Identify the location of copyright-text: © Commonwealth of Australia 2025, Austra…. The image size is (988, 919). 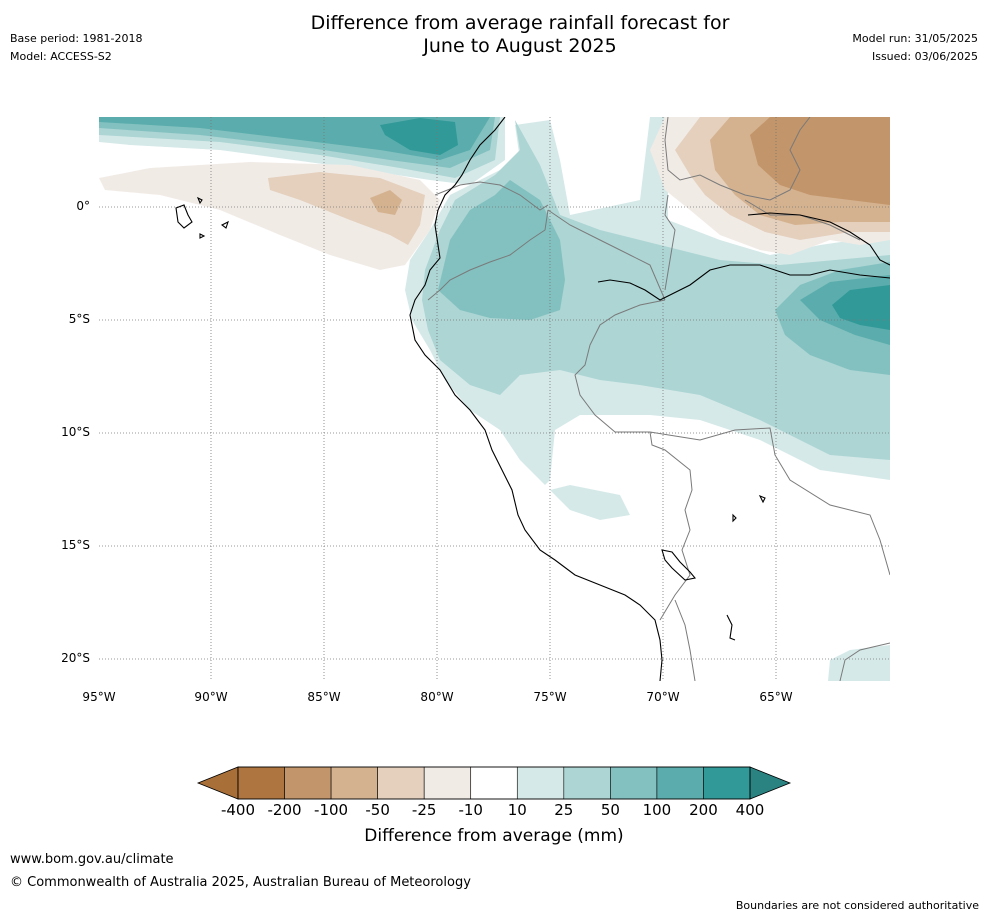
(240, 882).